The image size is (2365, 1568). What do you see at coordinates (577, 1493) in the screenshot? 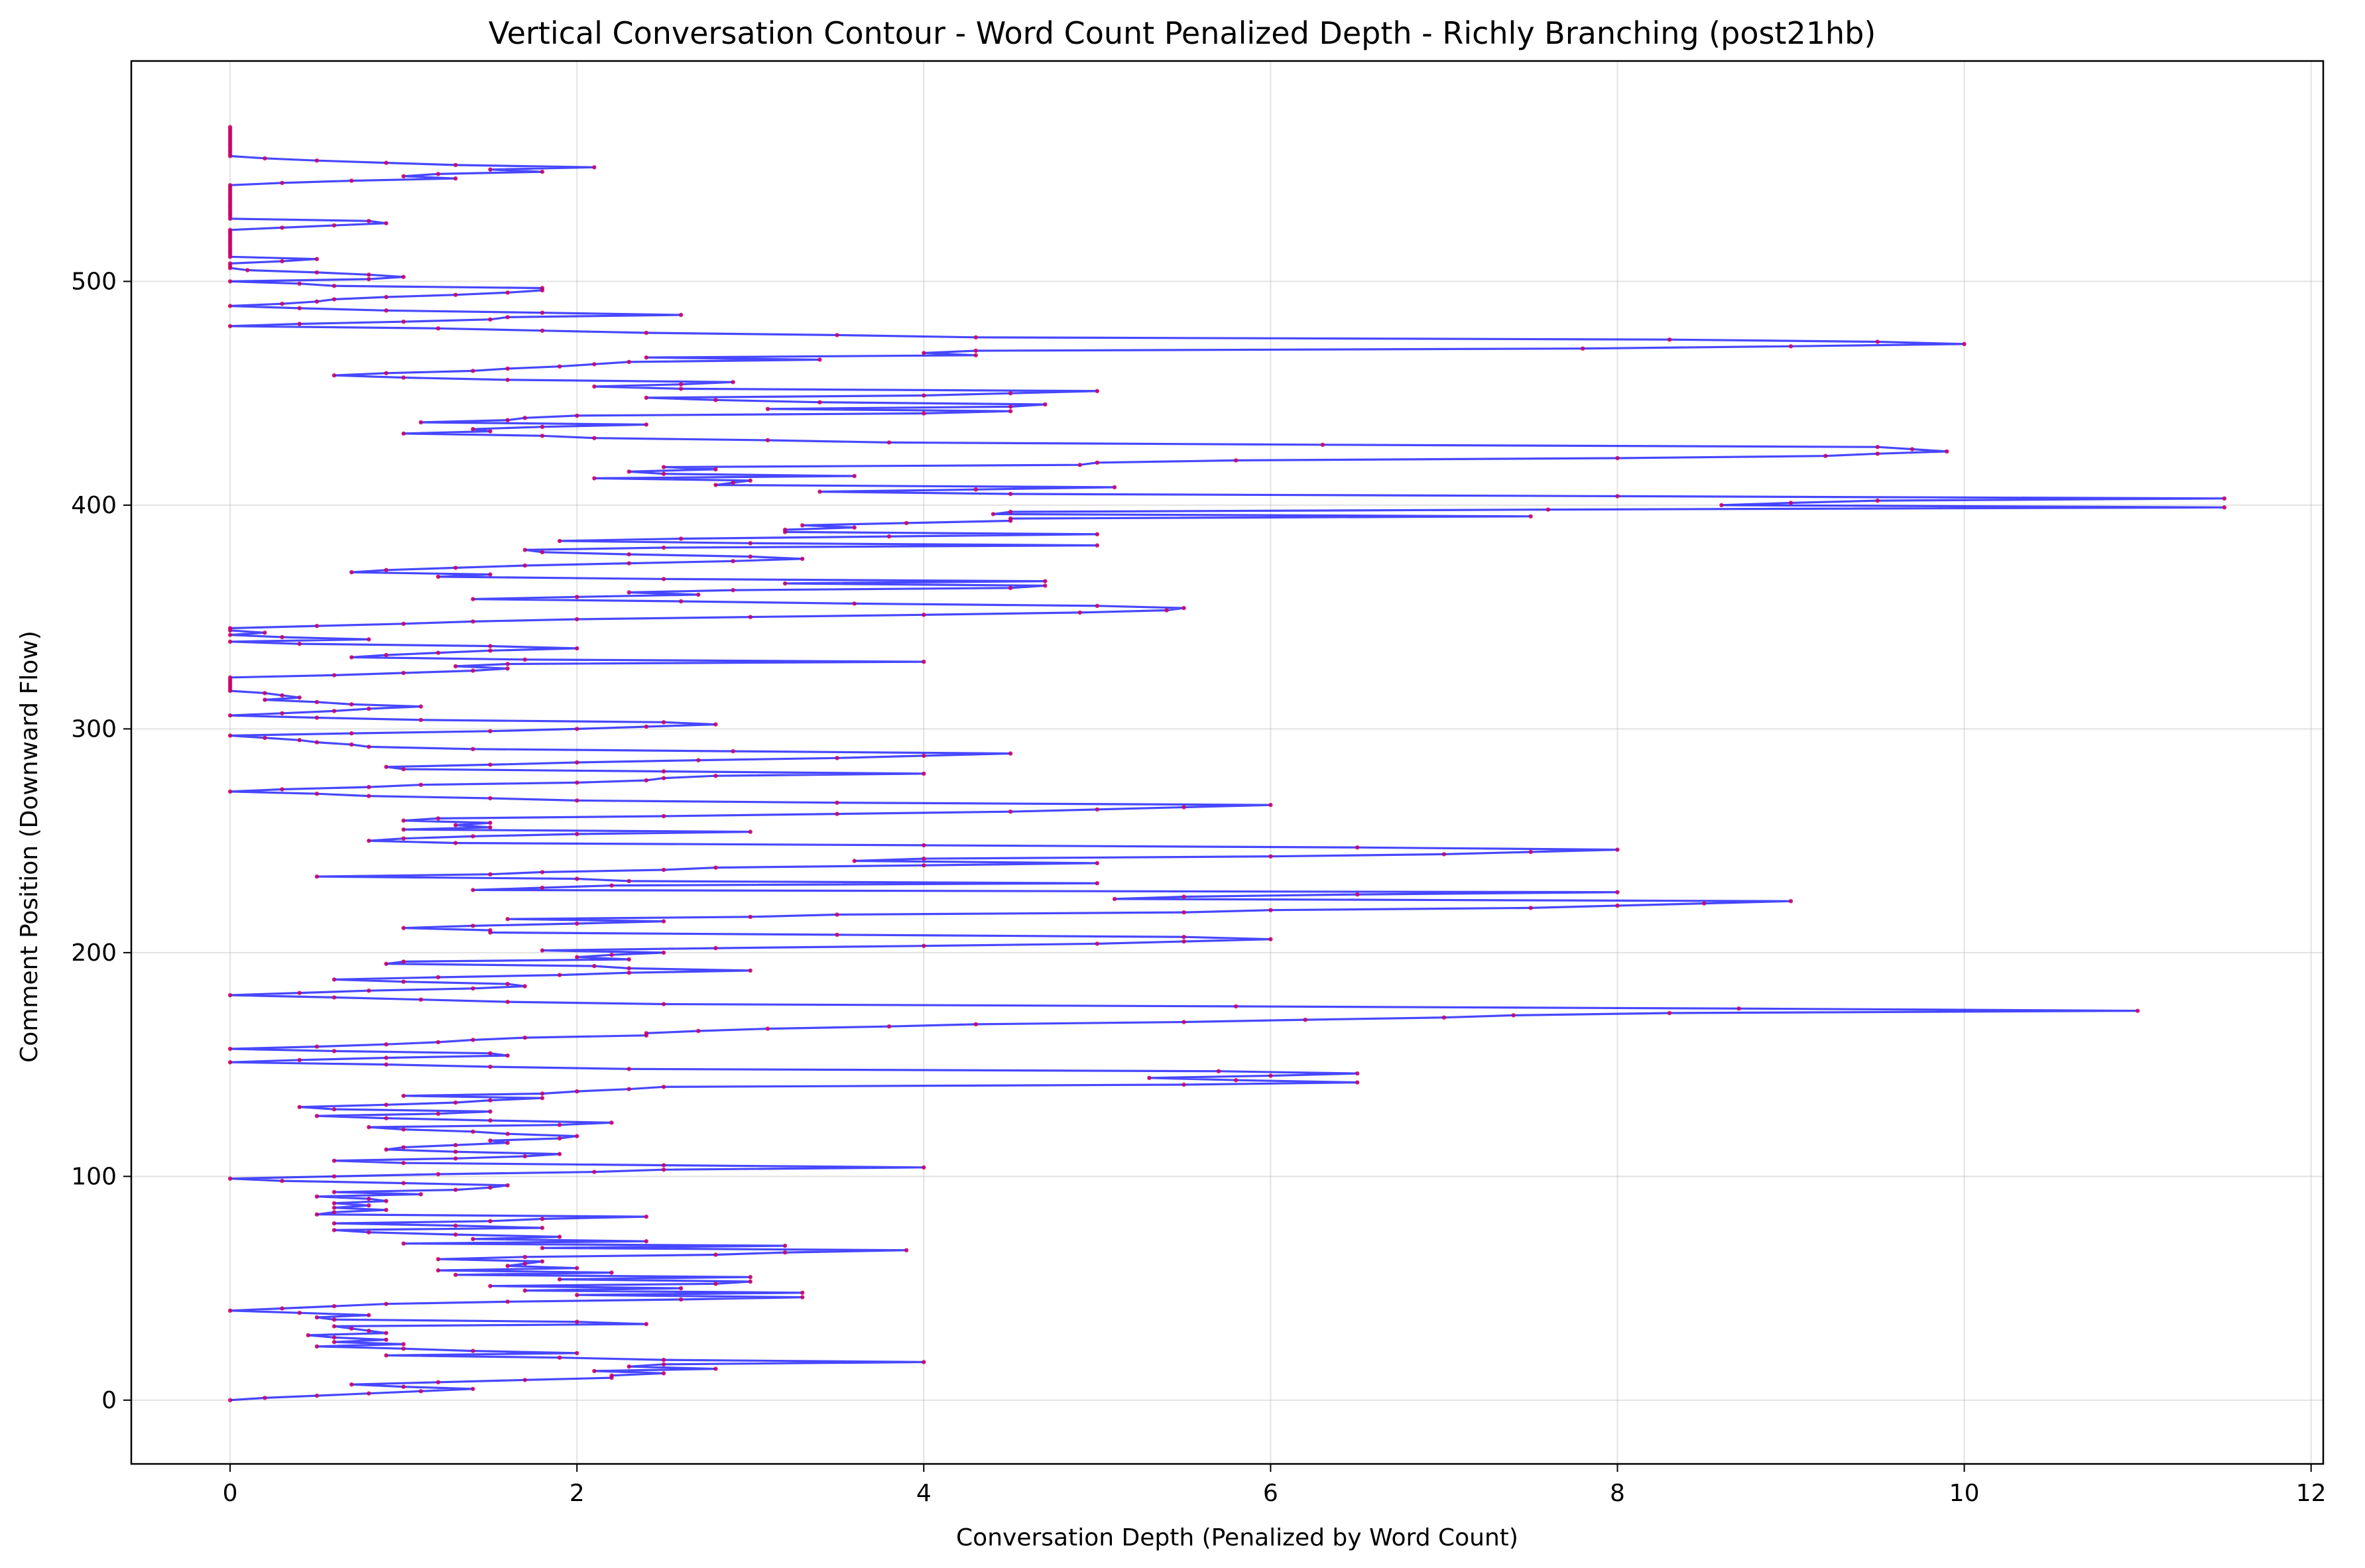
I see `x-tick-label: 2` at bounding box center [577, 1493].